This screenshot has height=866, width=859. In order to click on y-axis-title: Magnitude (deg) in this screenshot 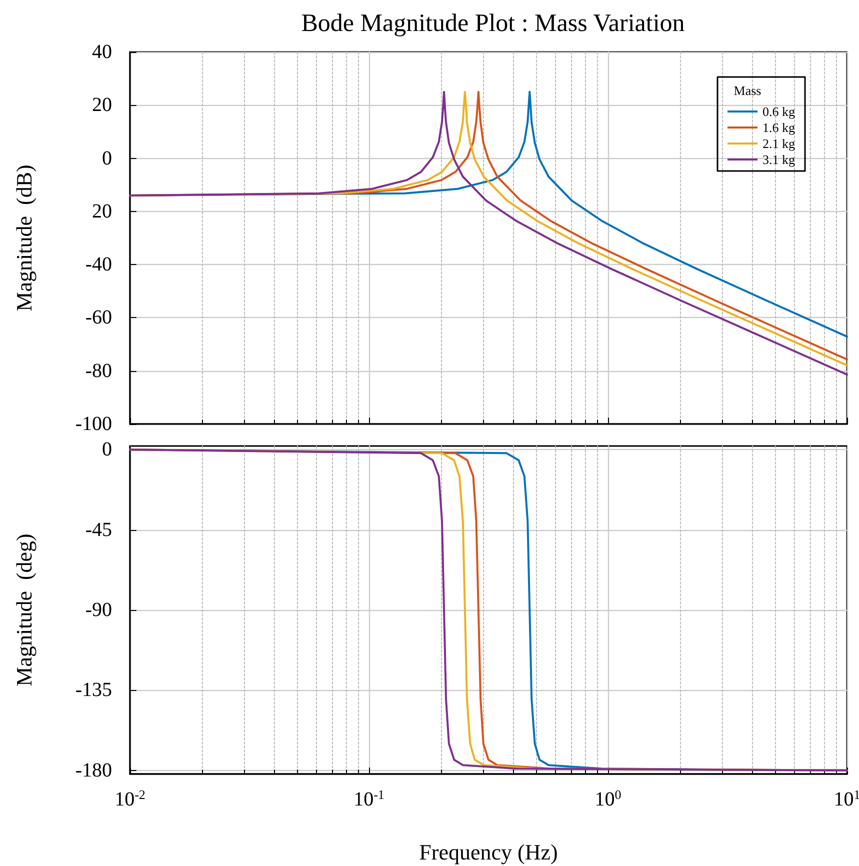, I will do `click(24, 610)`.